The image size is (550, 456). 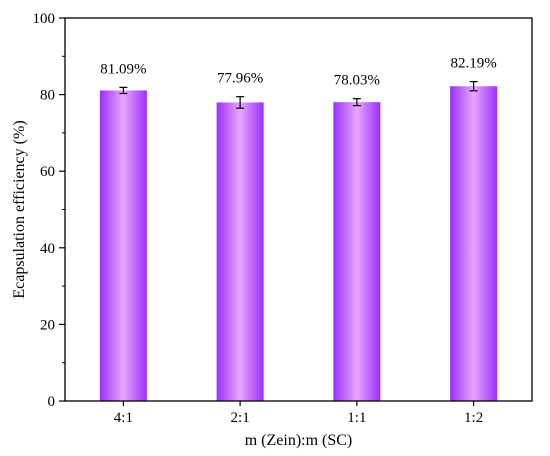 What do you see at coordinates (240, 79) in the screenshot?
I see `data-label: 77.96%` at bounding box center [240, 79].